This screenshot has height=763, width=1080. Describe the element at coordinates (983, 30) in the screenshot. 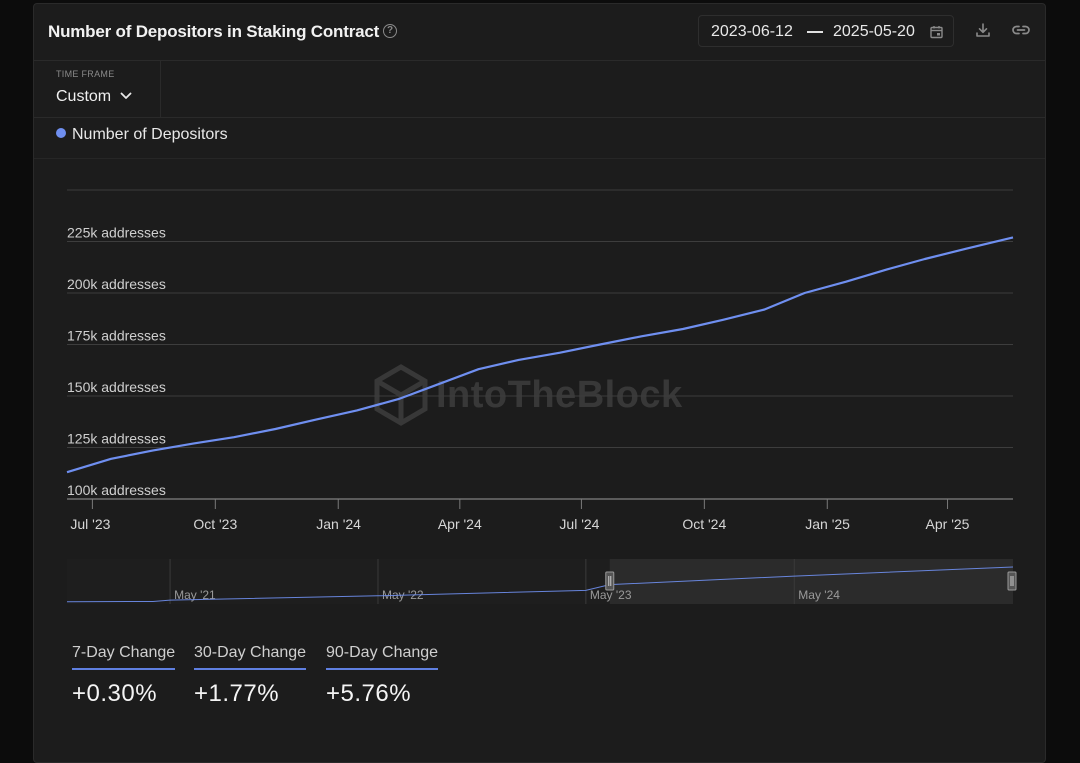

I see `download-icon` at that location.